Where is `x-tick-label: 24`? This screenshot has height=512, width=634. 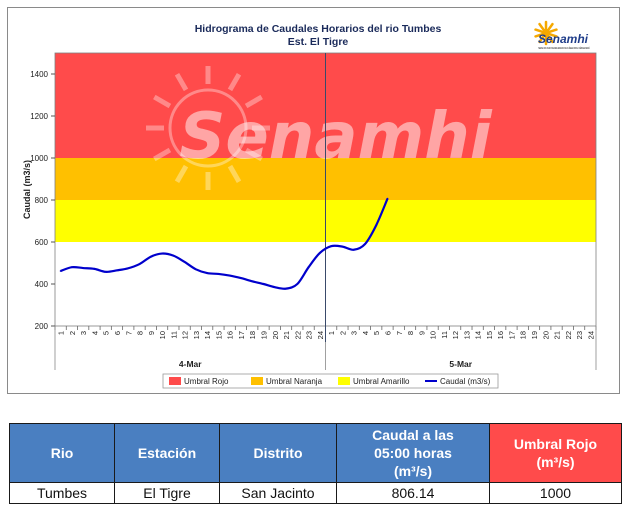
x-tick-label: 24 is located at coordinates (320, 335).